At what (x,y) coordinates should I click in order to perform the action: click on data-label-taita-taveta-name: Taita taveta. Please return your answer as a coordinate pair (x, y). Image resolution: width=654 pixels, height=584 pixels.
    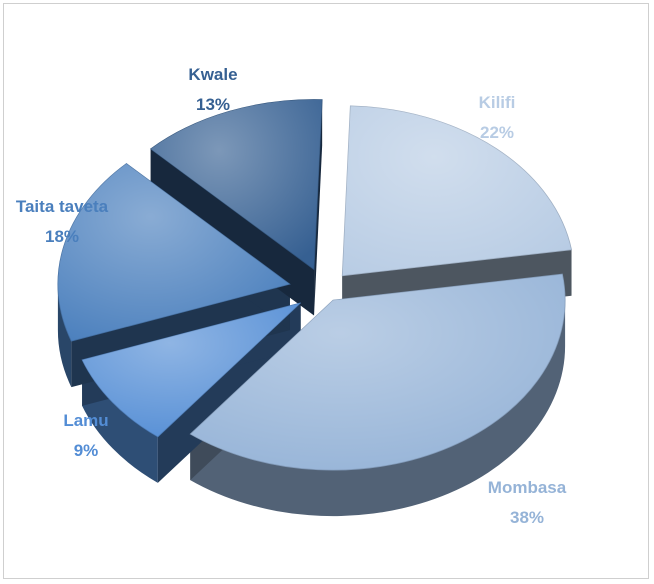
    Looking at the image, I should click on (62, 206).